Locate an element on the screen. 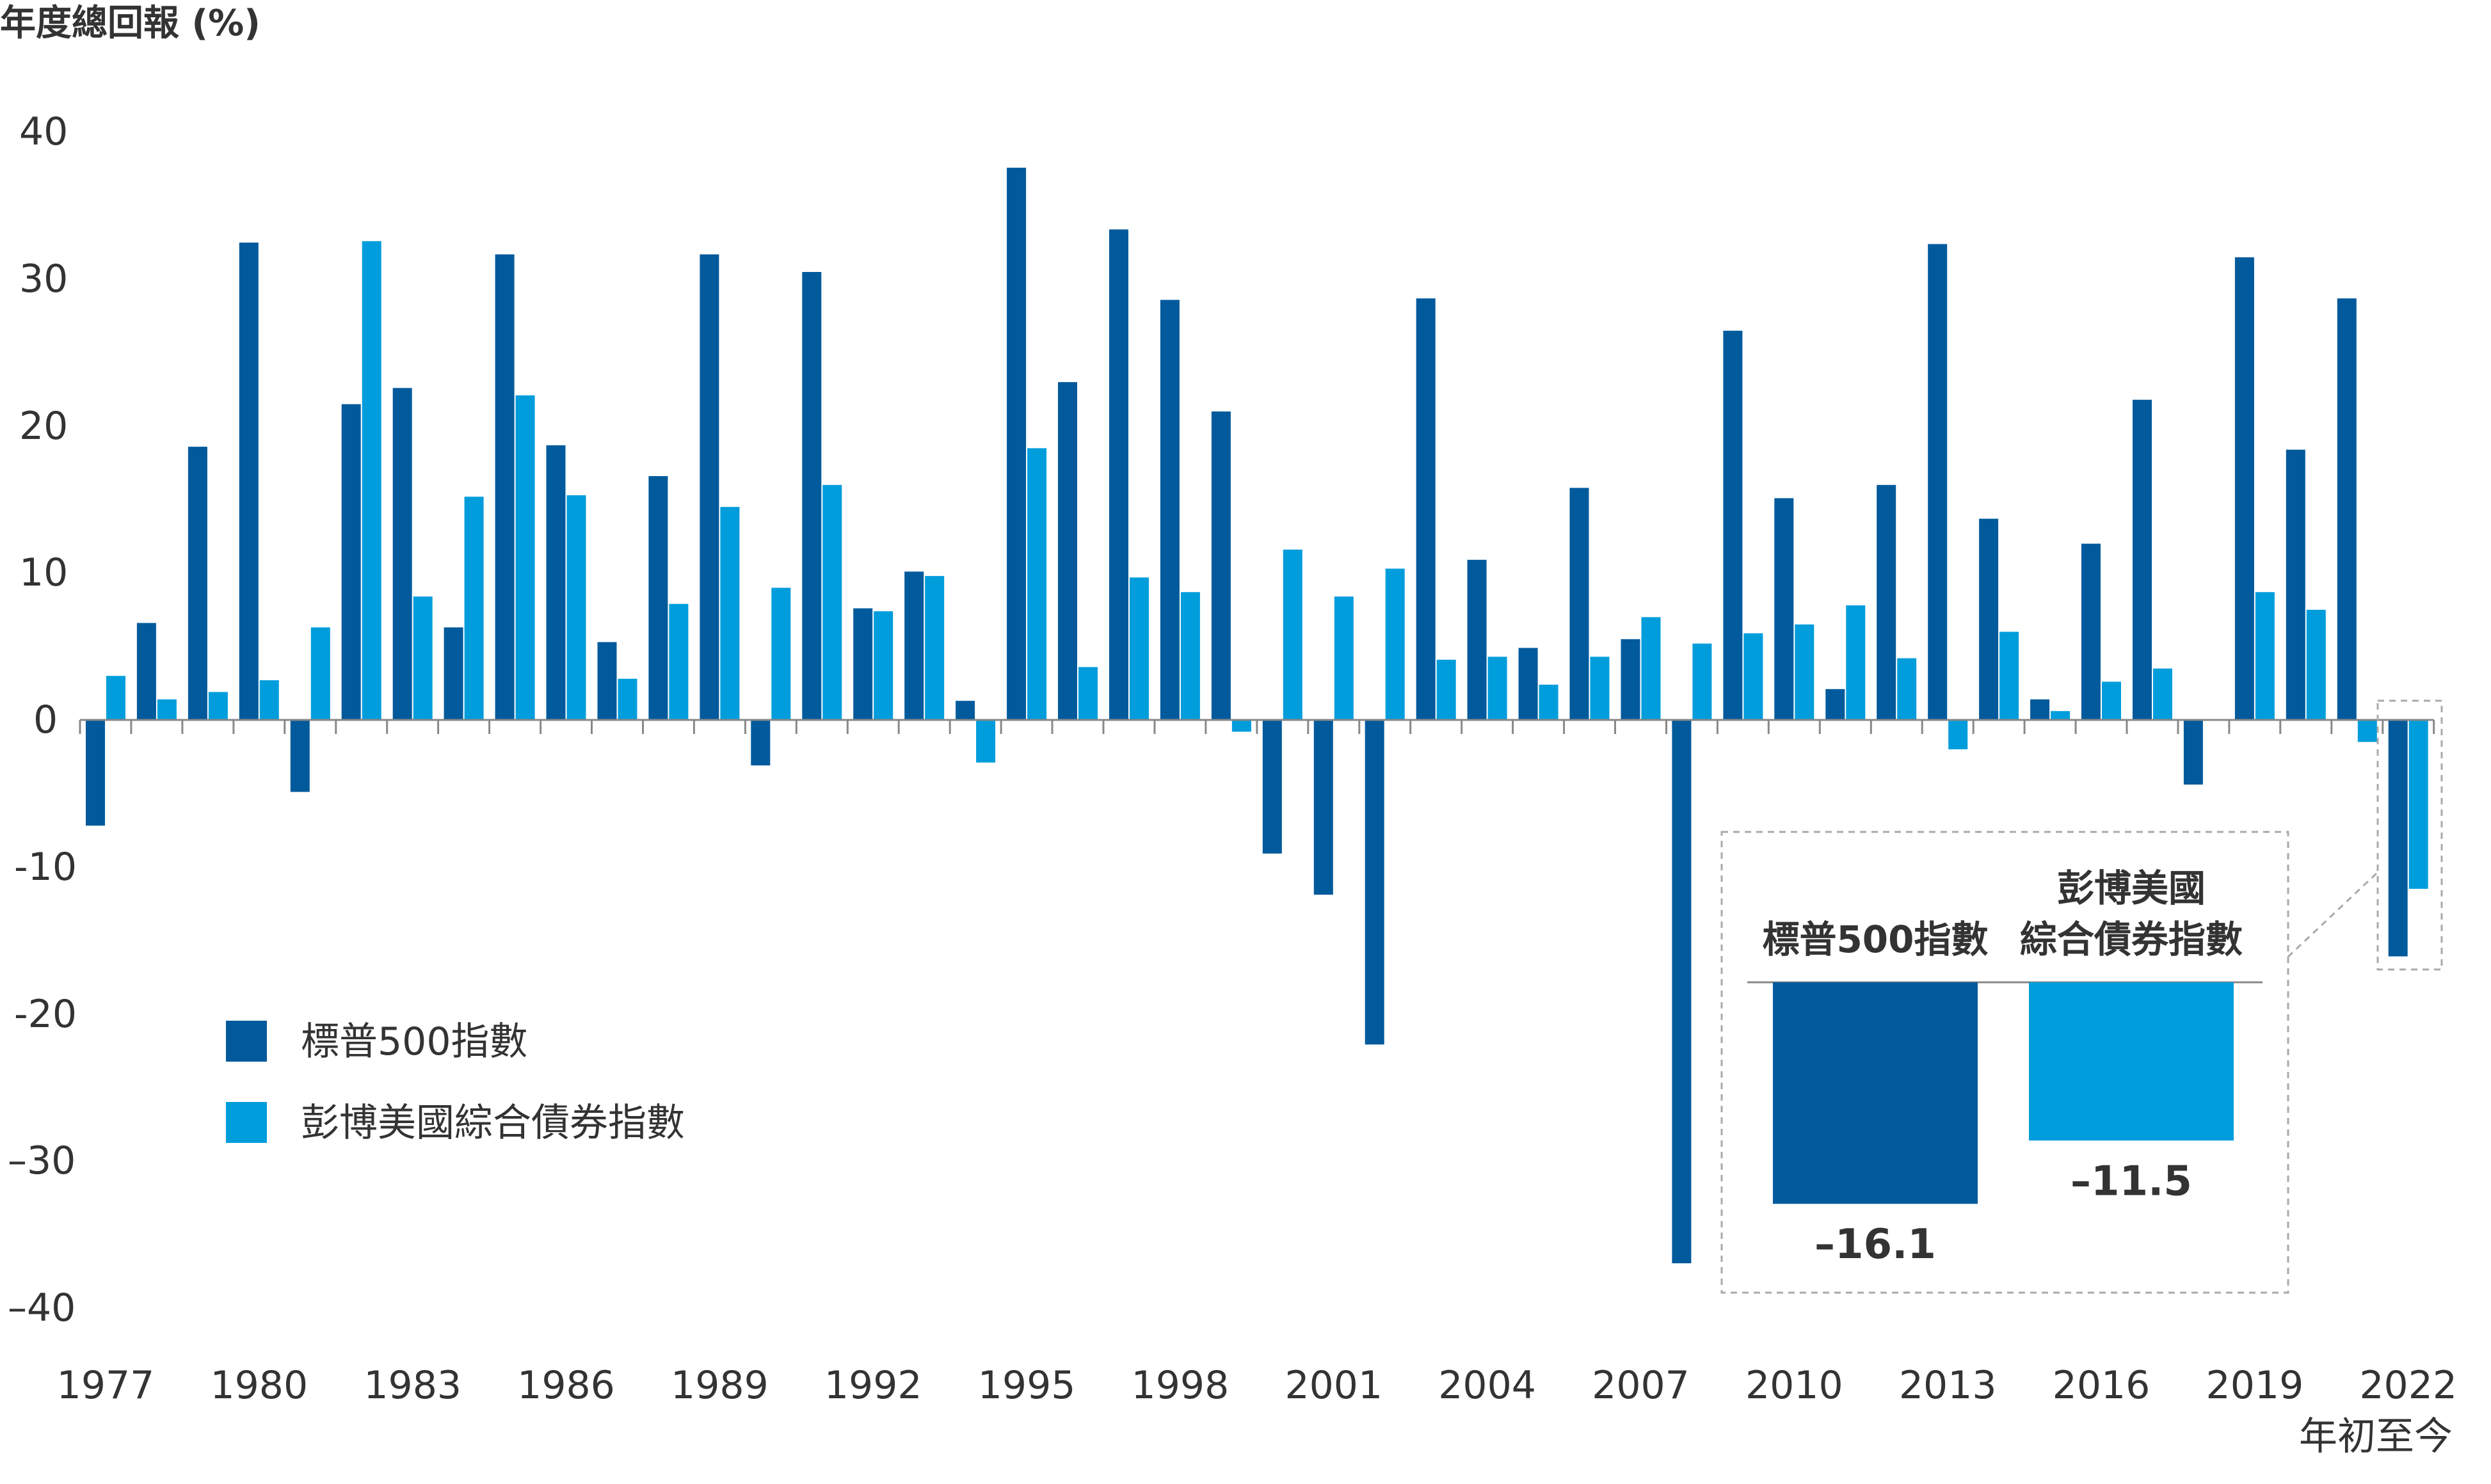 The image size is (2491, 1484). y-tick-label: –40 is located at coordinates (42, 1308).